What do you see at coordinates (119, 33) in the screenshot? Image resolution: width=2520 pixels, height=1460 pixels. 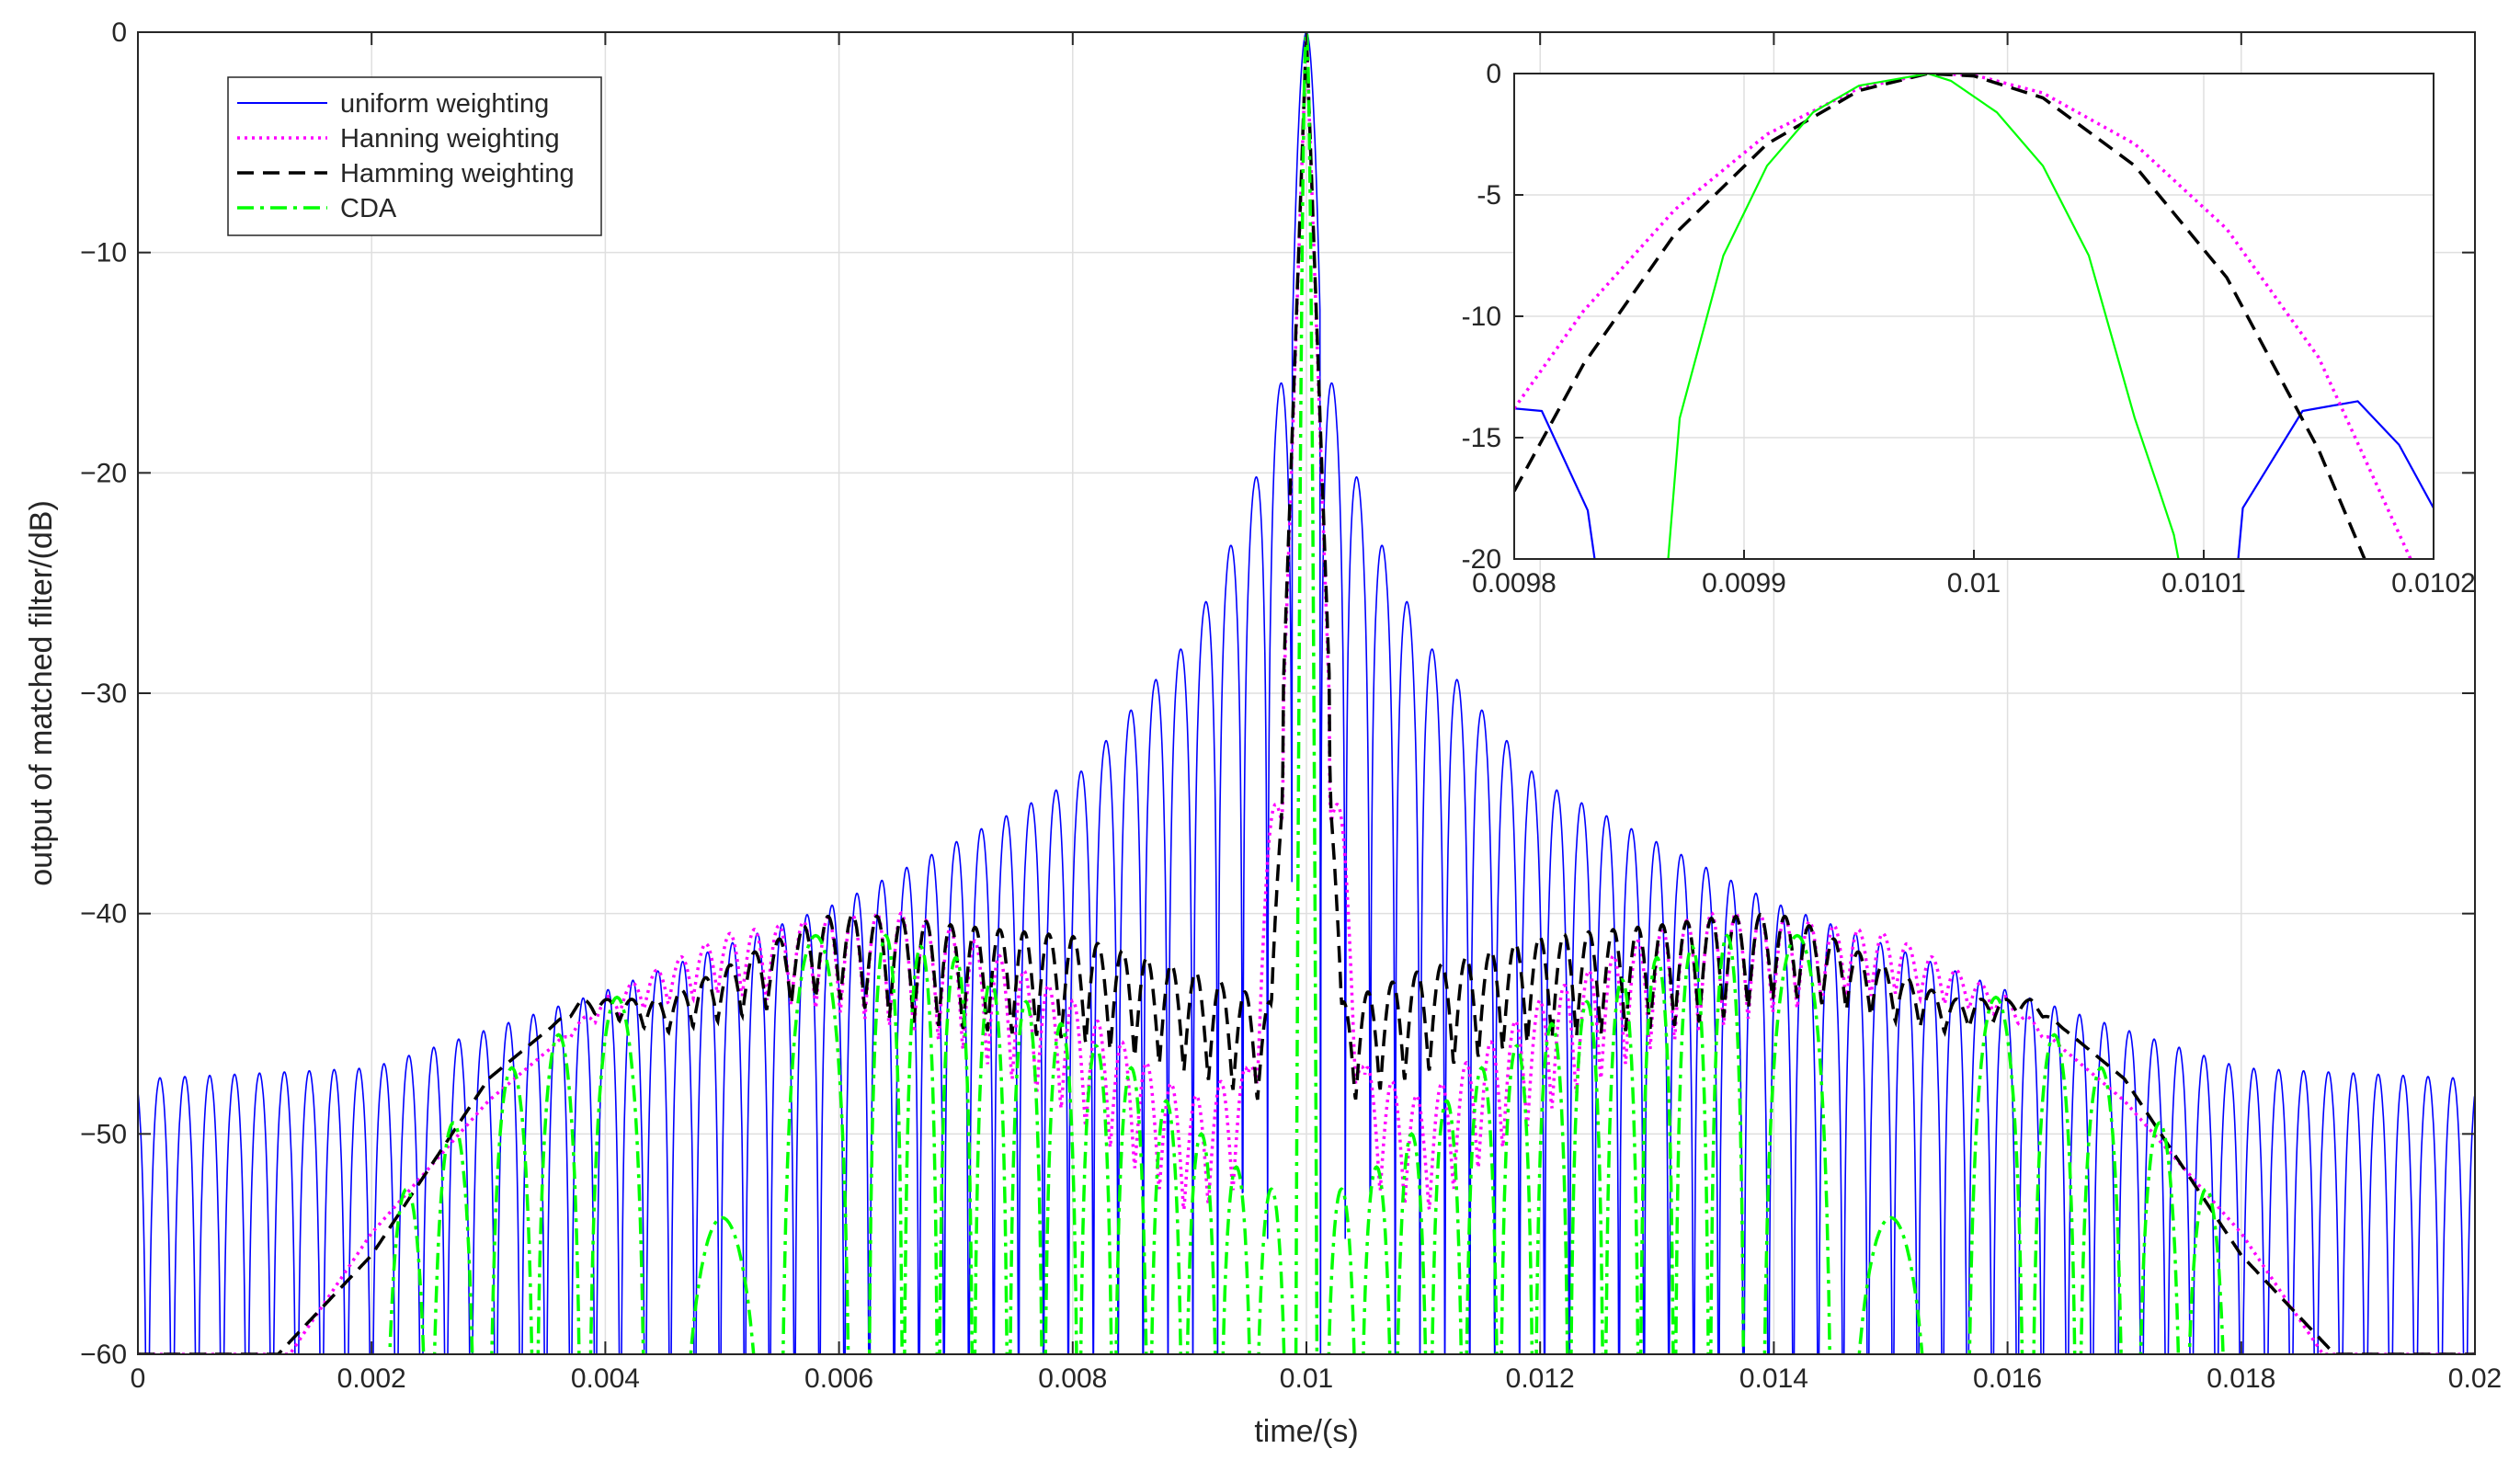 I see `main-y-tick-label: 0` at bounding box center [119, 33].